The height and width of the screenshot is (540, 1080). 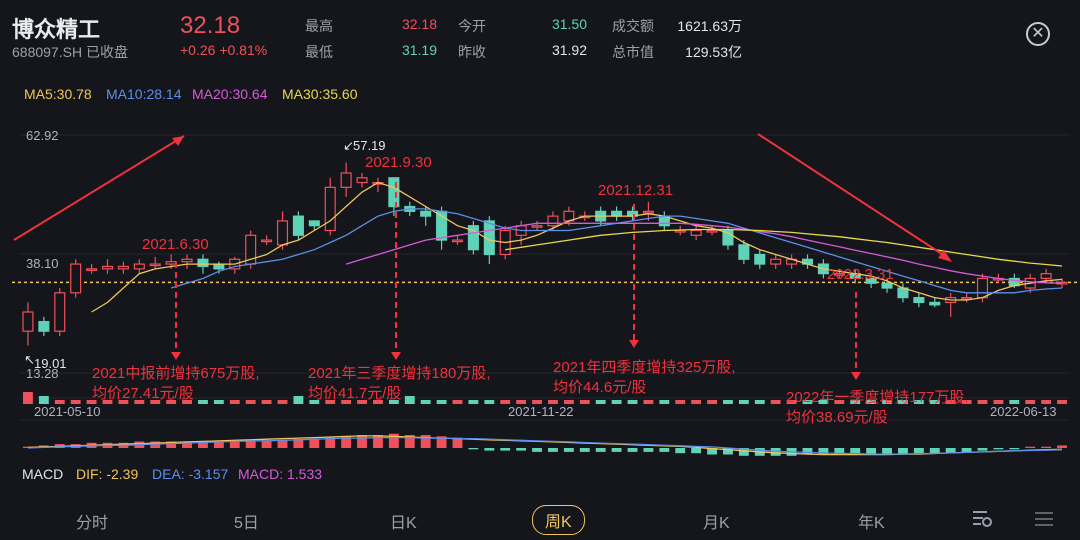 What do you see at coordinates (877, 397) in the screenshot?
I see `annotation-text-4a: 2022年一季度增持177万股,` at bounding box center [877, 397].